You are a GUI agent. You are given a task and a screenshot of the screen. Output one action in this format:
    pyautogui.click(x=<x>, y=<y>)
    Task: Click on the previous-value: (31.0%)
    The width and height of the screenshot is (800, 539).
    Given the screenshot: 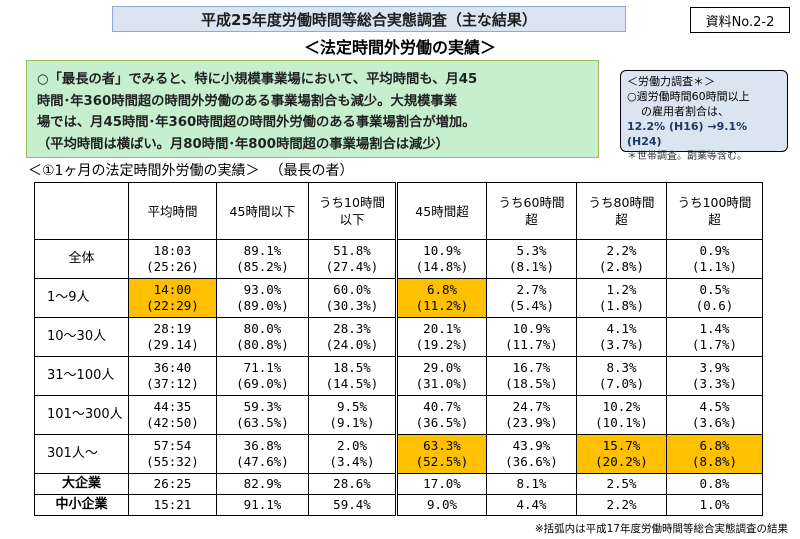 What is the action you would take?
    pyautogui.click(x=442, y=383)
    